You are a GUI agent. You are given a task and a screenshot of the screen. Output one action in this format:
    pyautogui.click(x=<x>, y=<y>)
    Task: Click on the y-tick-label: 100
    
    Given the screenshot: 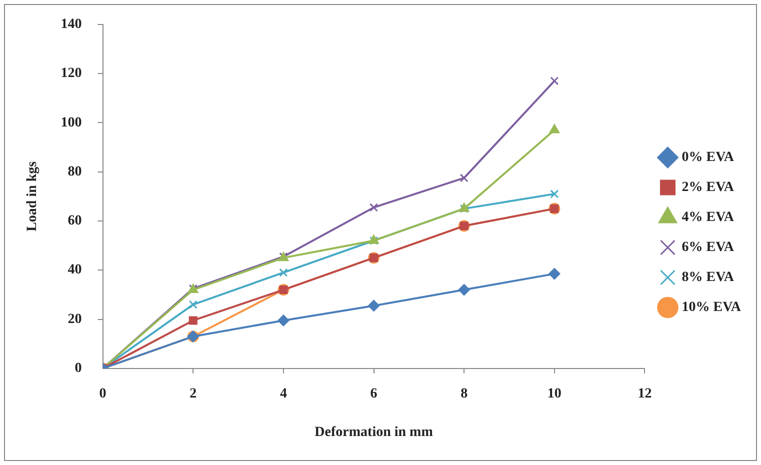 What is the action you would take?
    pyautogui.click(x=71, y=122)
    